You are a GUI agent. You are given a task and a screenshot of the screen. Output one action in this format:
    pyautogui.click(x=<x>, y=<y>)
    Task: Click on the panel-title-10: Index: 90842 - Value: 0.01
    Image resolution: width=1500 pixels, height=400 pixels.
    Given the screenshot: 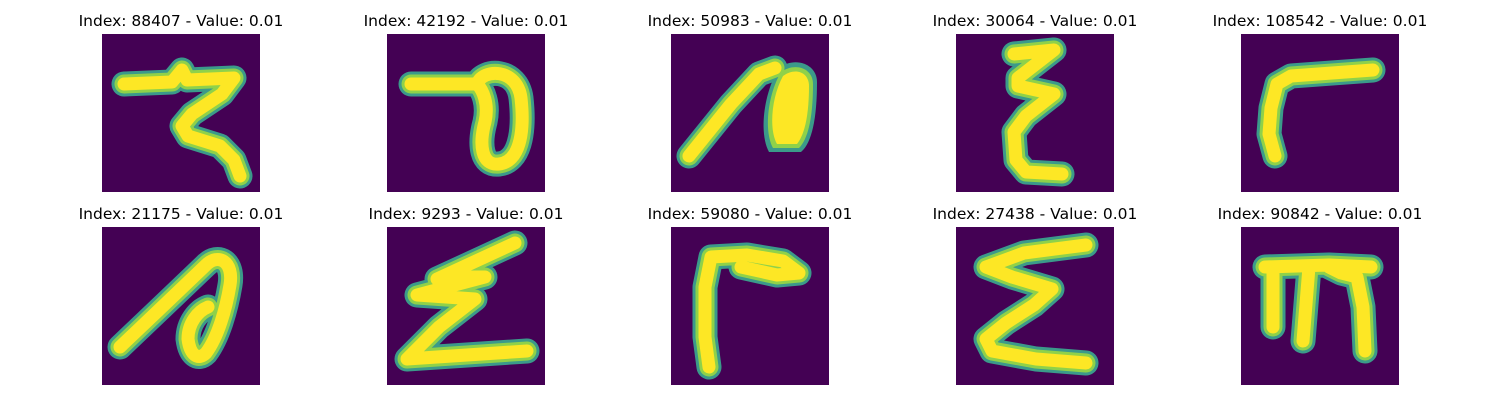 What is the action you would take?
    pyautogui.click(x=1320, y=214)
    